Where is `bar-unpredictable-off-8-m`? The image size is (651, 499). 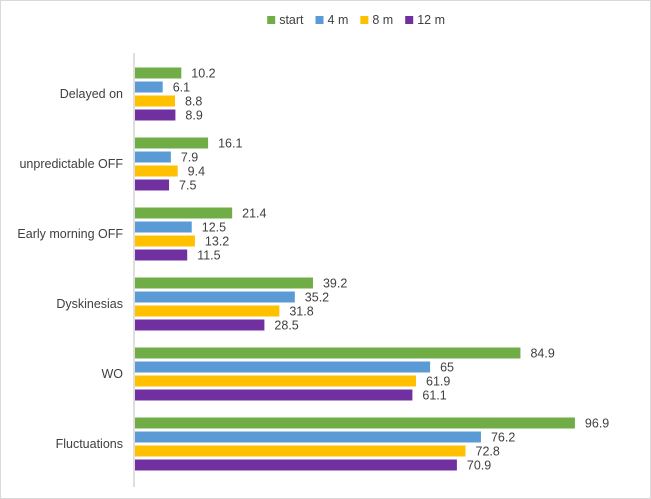 bar-unpredictable-off-8-m is located at coordinates (156, 171).